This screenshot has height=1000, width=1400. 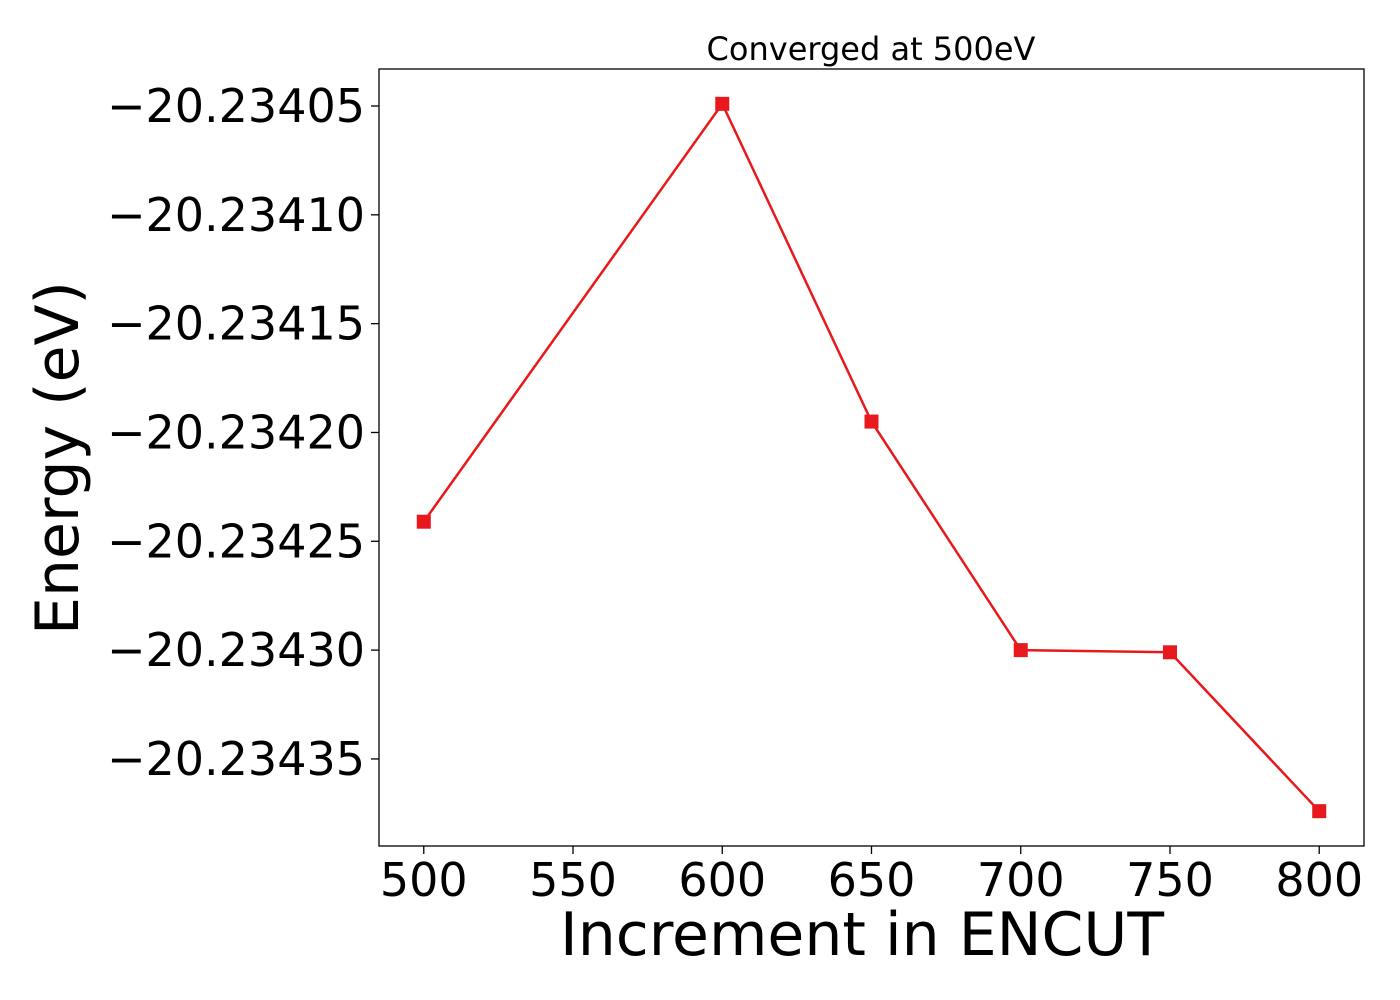 What do you see at coordinates (722, 880) in the screenshot?
I see `x-tick-label: 600` at bounding box center [722, 880].